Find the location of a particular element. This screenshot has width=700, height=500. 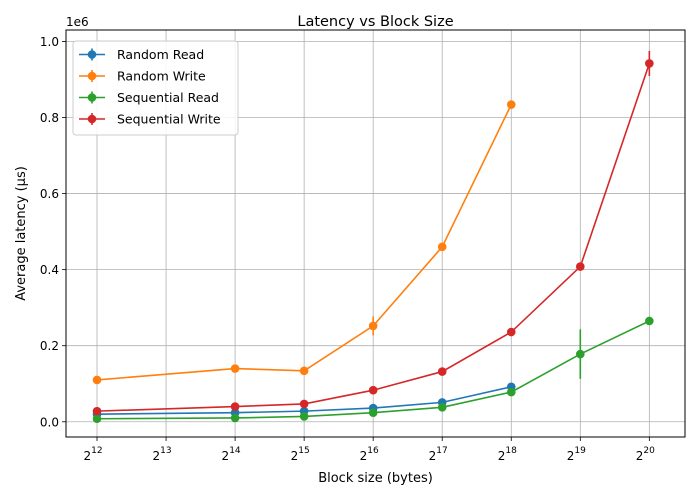

legend-entry: Sequential Write is located at coordinates (150, 119).